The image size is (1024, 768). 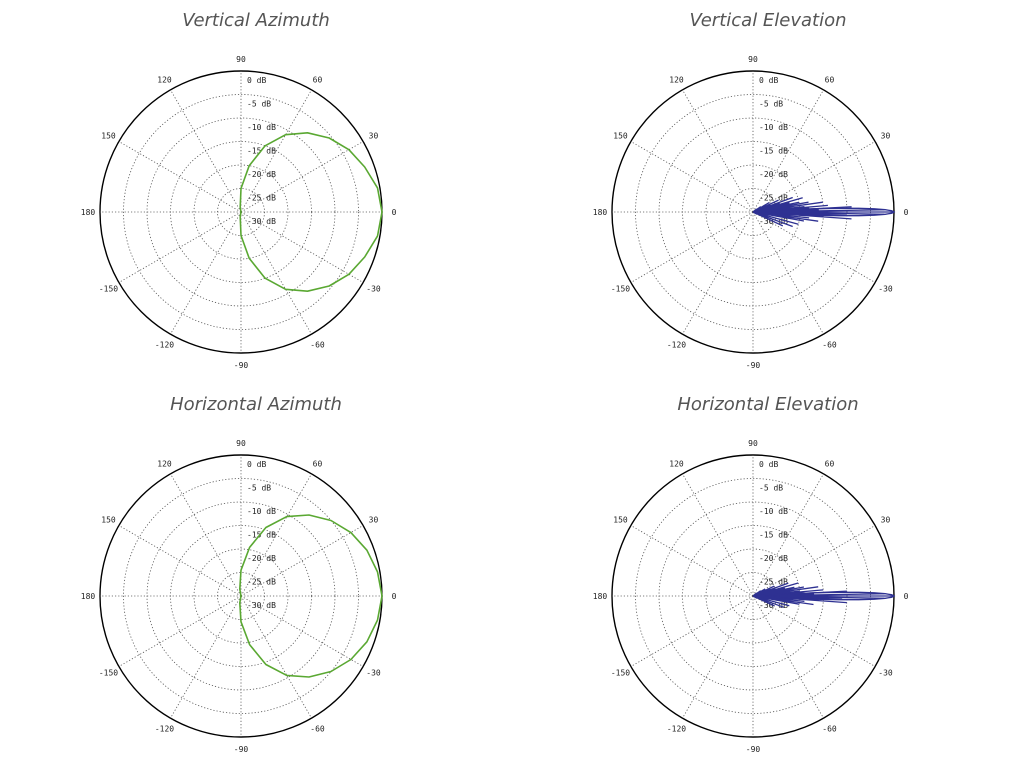 I want to click on chart-title: Horizontal Azimuth, so click(x=256, y=404).